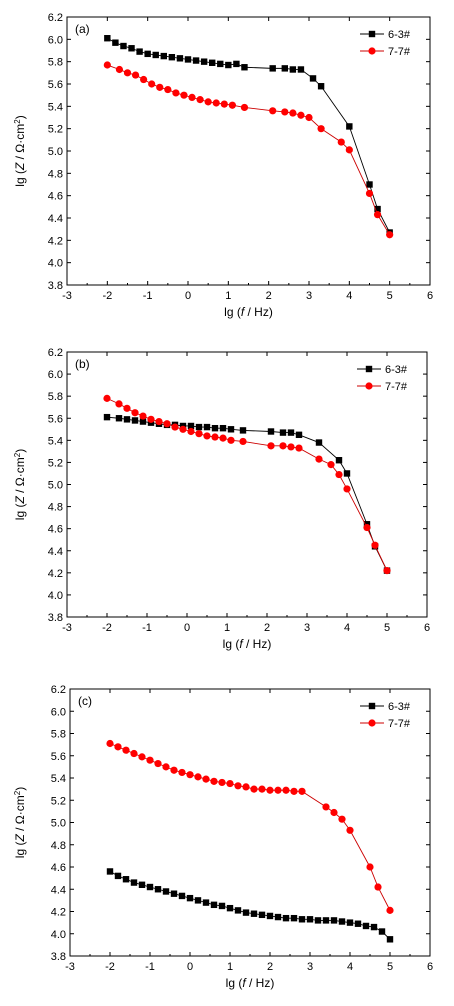 This screenshot has width=454, height=1006. Describe the element at coordinates (399, 707) in the screenshot. I see `legend-label: 6-3#` at that location.